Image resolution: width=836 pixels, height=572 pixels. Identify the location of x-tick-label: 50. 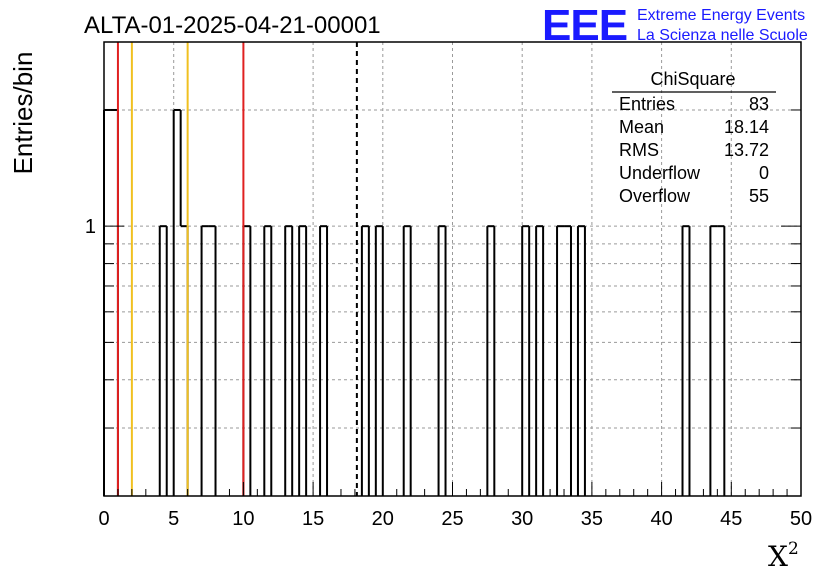
(801, 519).